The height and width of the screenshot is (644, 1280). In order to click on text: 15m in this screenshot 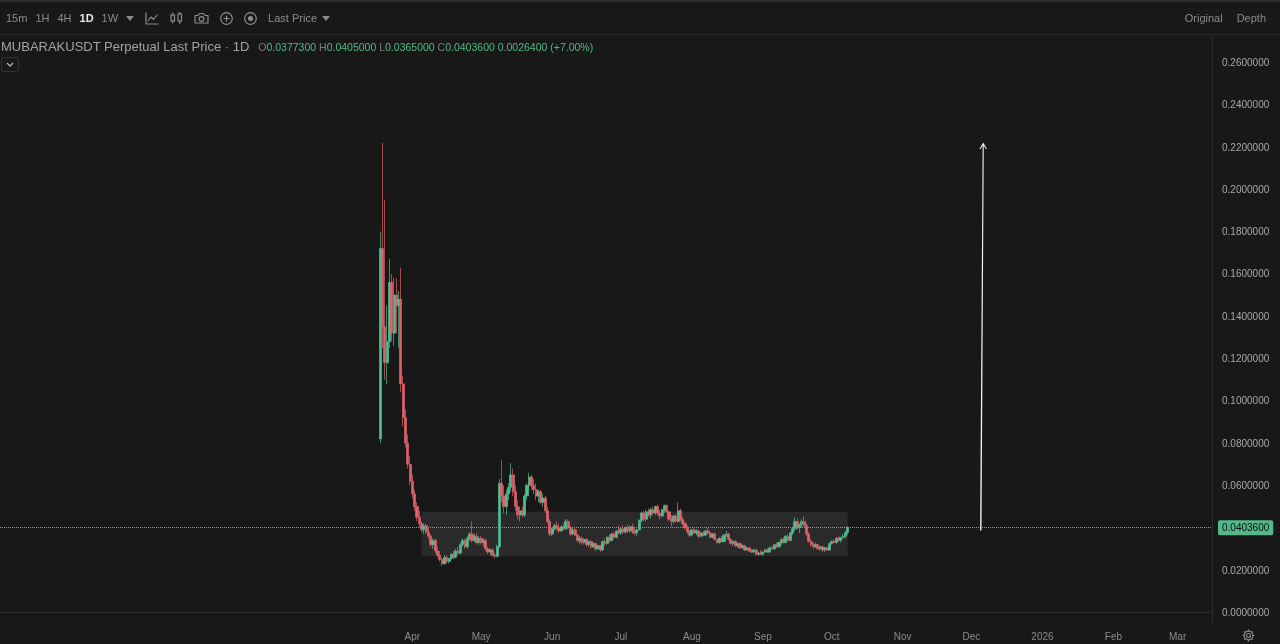, I will do `click(17, 18)`.